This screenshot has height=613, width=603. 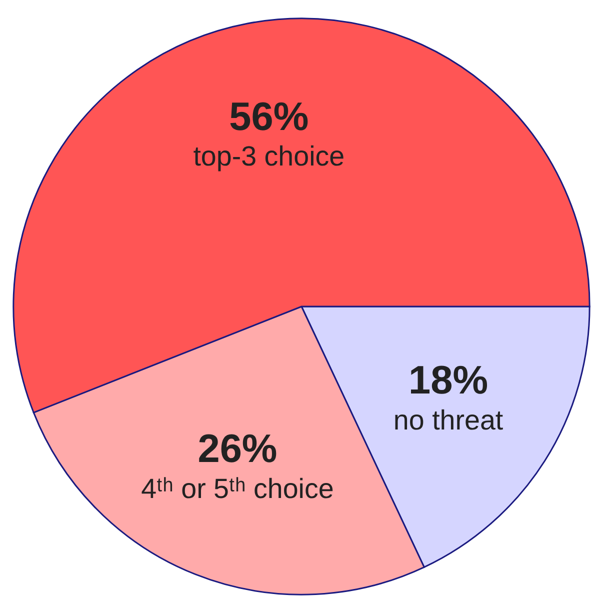 What do you see at coordinates (448, 380) in the screenshot?
I see `data-label: 18%` at bounding box center [448, 380].